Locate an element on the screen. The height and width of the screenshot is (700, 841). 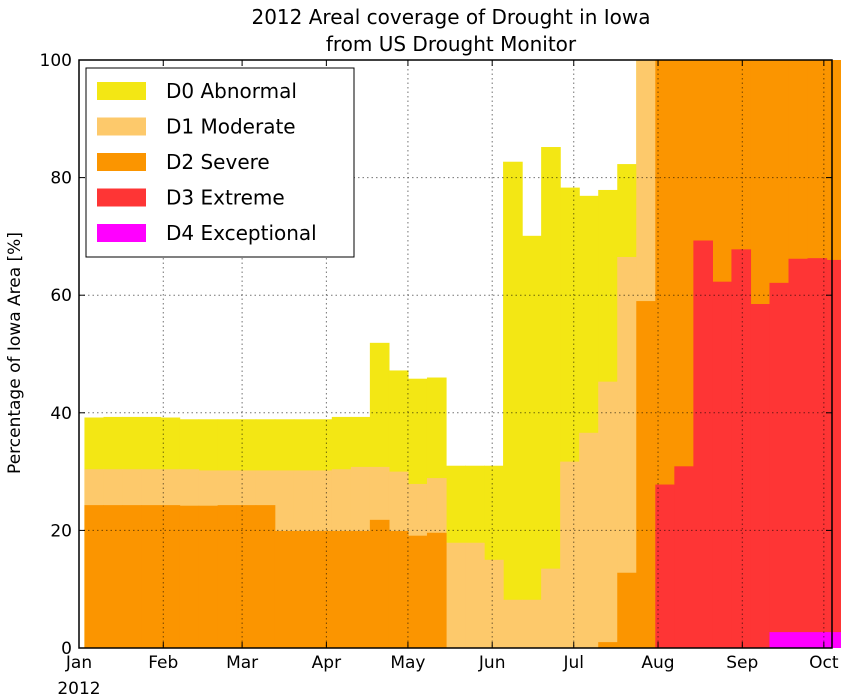
x-tick-label: Mar is located at coordinates (242, 663).